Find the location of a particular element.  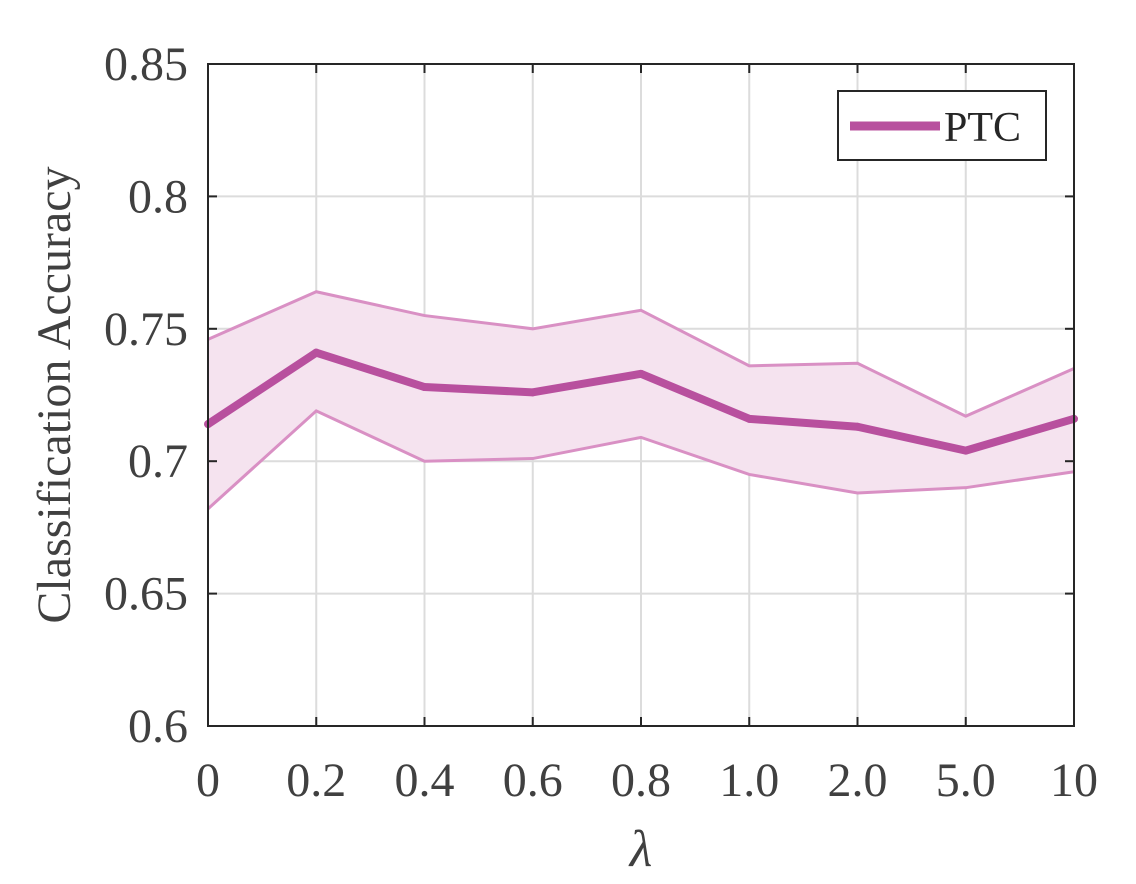

x-tick-label: 10 is located at coordinates (1074, 780).